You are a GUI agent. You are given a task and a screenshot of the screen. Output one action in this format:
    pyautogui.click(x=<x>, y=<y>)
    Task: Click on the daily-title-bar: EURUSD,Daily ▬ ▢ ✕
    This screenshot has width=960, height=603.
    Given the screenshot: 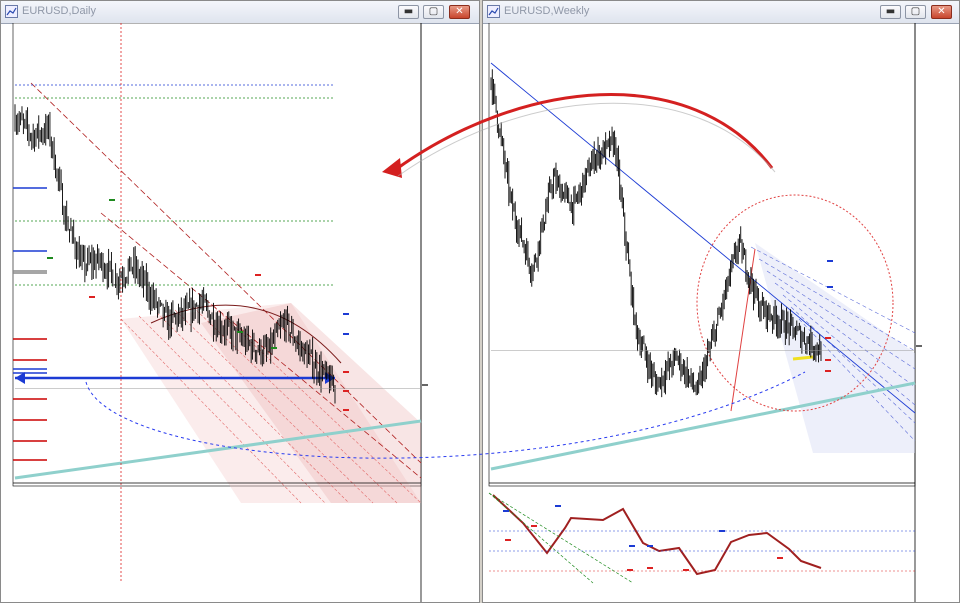 What is the action you would take?
    pyautogui.click(x=240, y=12)
    